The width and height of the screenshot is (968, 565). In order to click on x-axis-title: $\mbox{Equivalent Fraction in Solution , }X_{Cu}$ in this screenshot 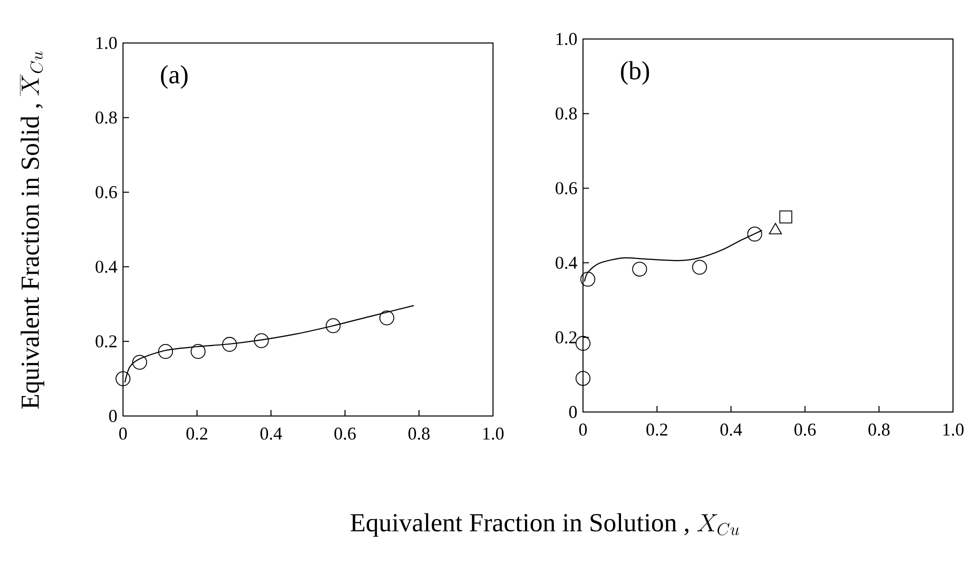, I will do `click(545, 525)`.